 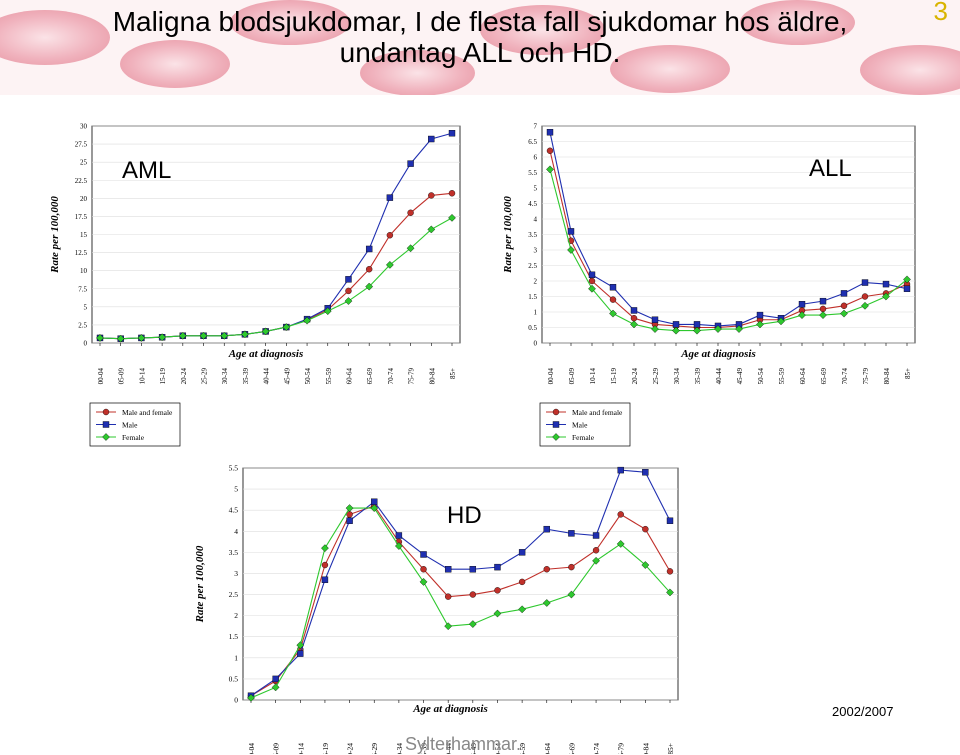 What do you see at coordinates (81, 181) in the screenshot?
I see `aml-y-tick-label: 22.5` at bounding box center [81, 181].